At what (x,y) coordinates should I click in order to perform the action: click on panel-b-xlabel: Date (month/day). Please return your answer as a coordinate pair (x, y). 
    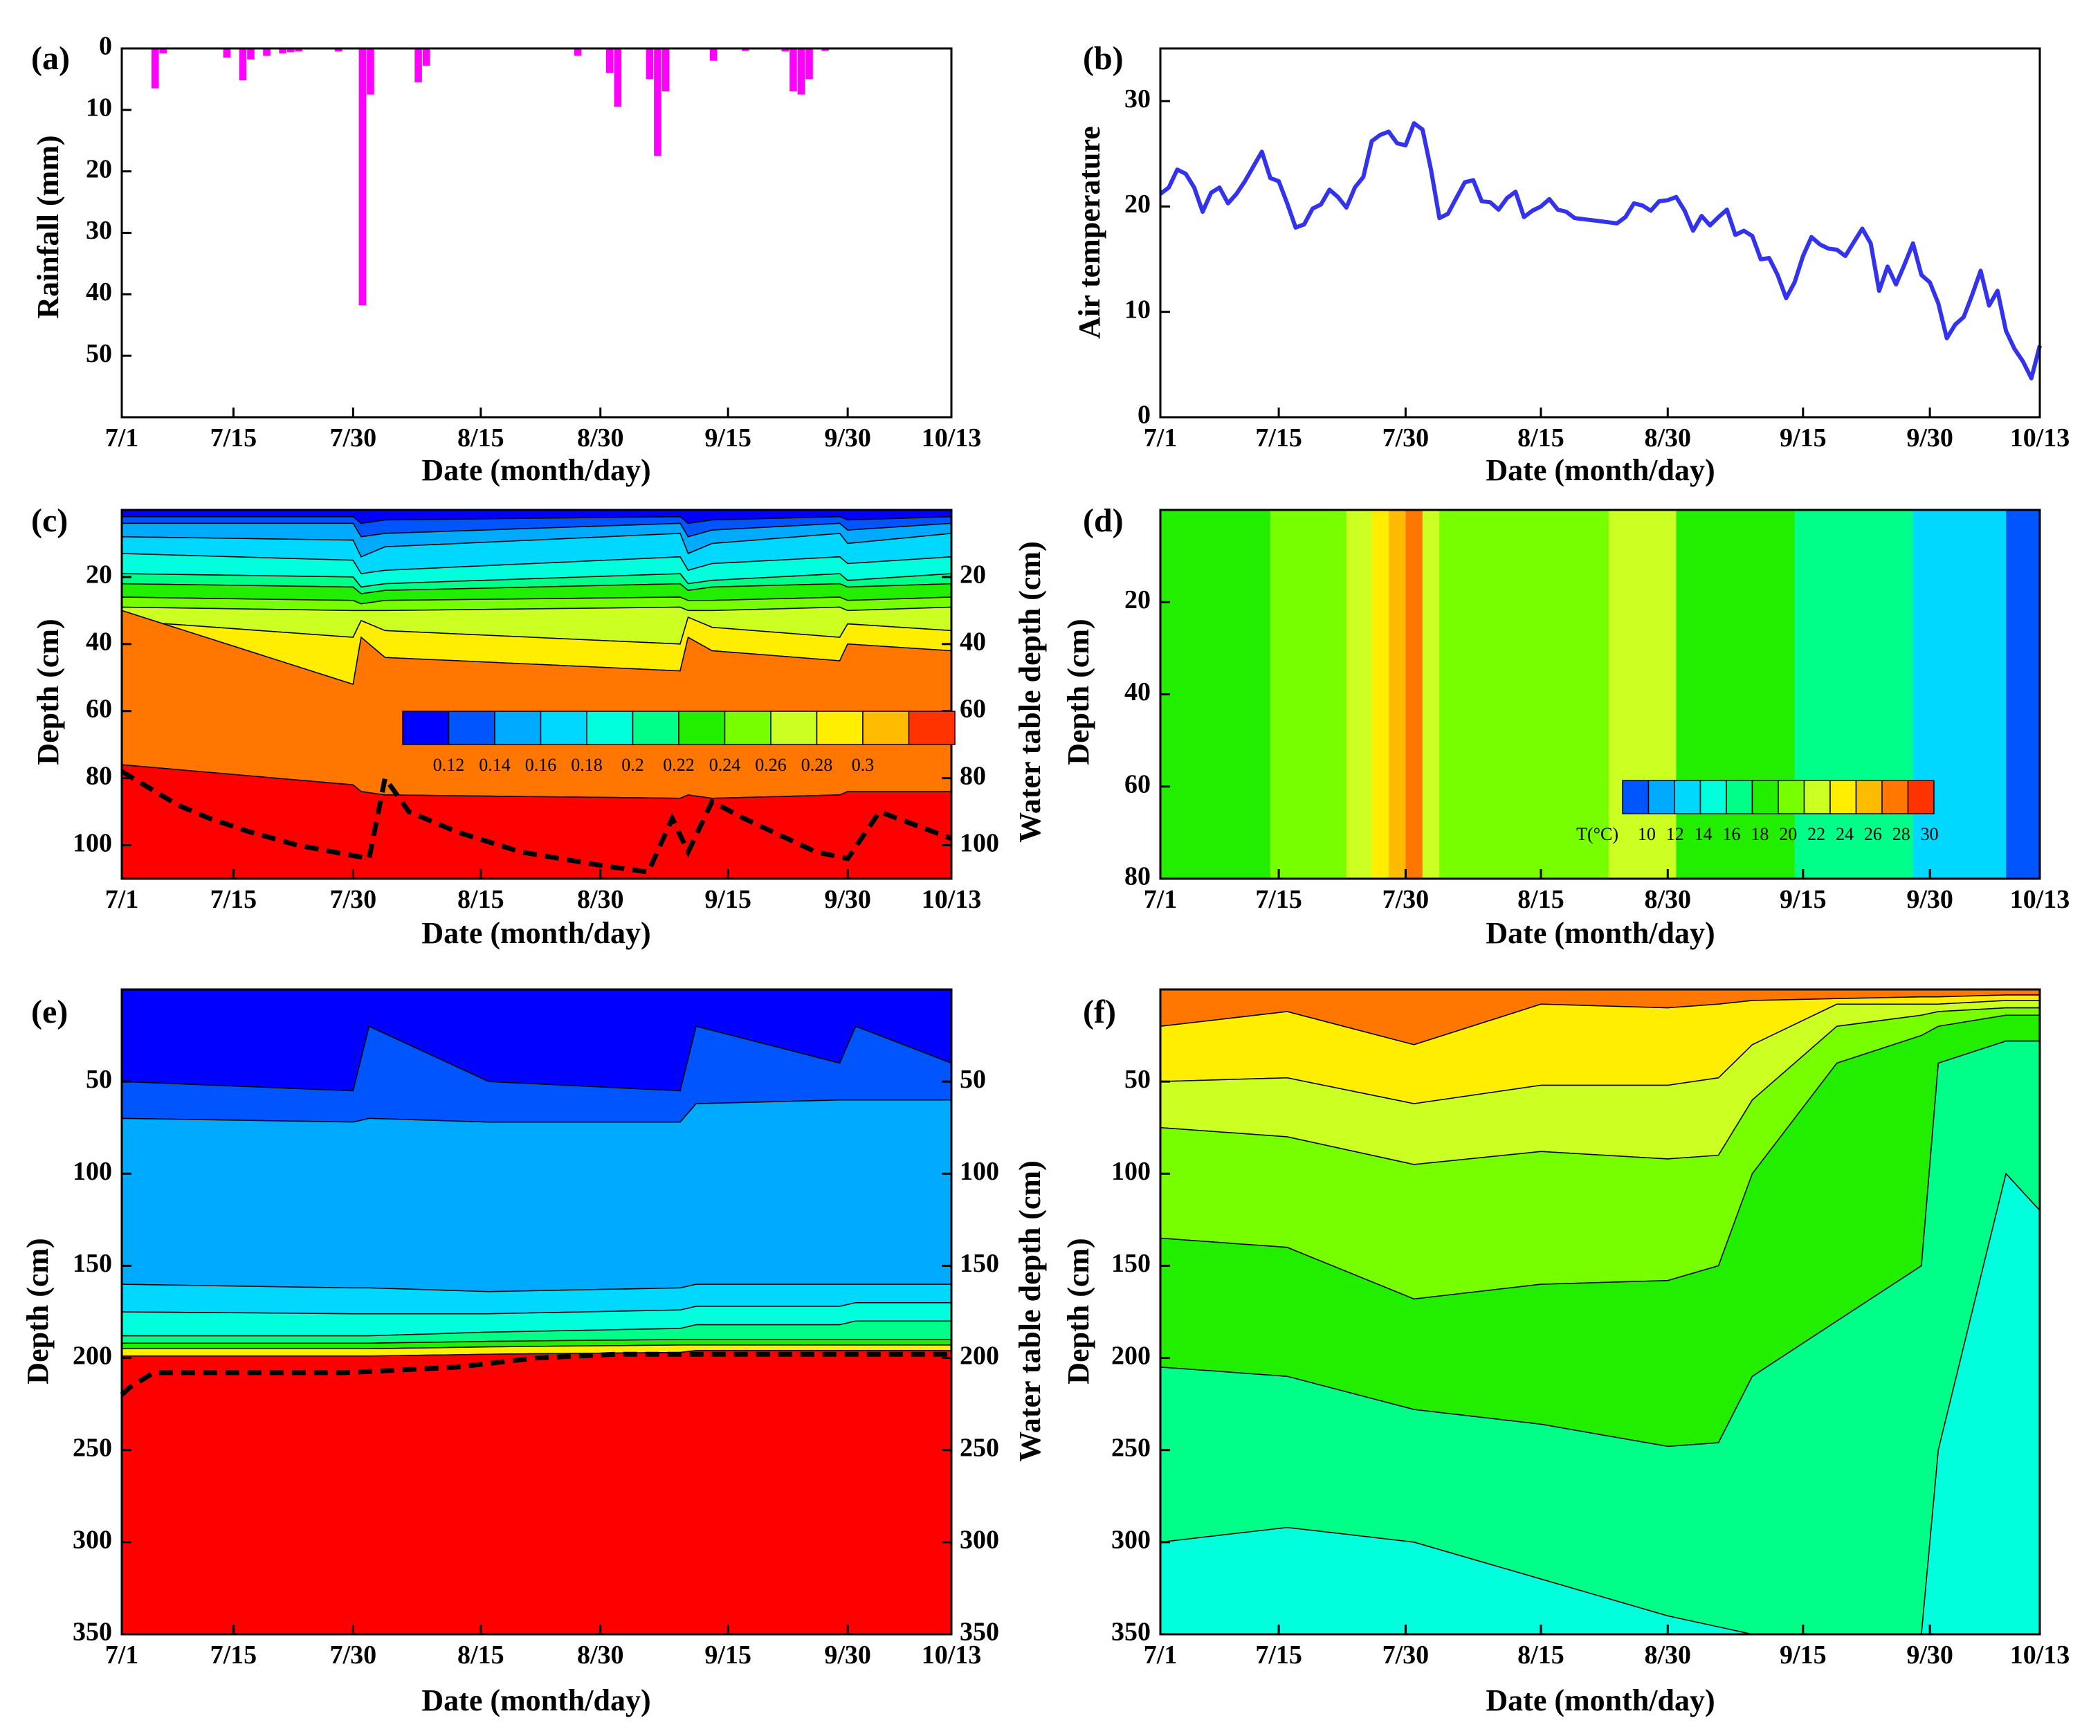
    Looking at the image, I should click on (1600, 470).